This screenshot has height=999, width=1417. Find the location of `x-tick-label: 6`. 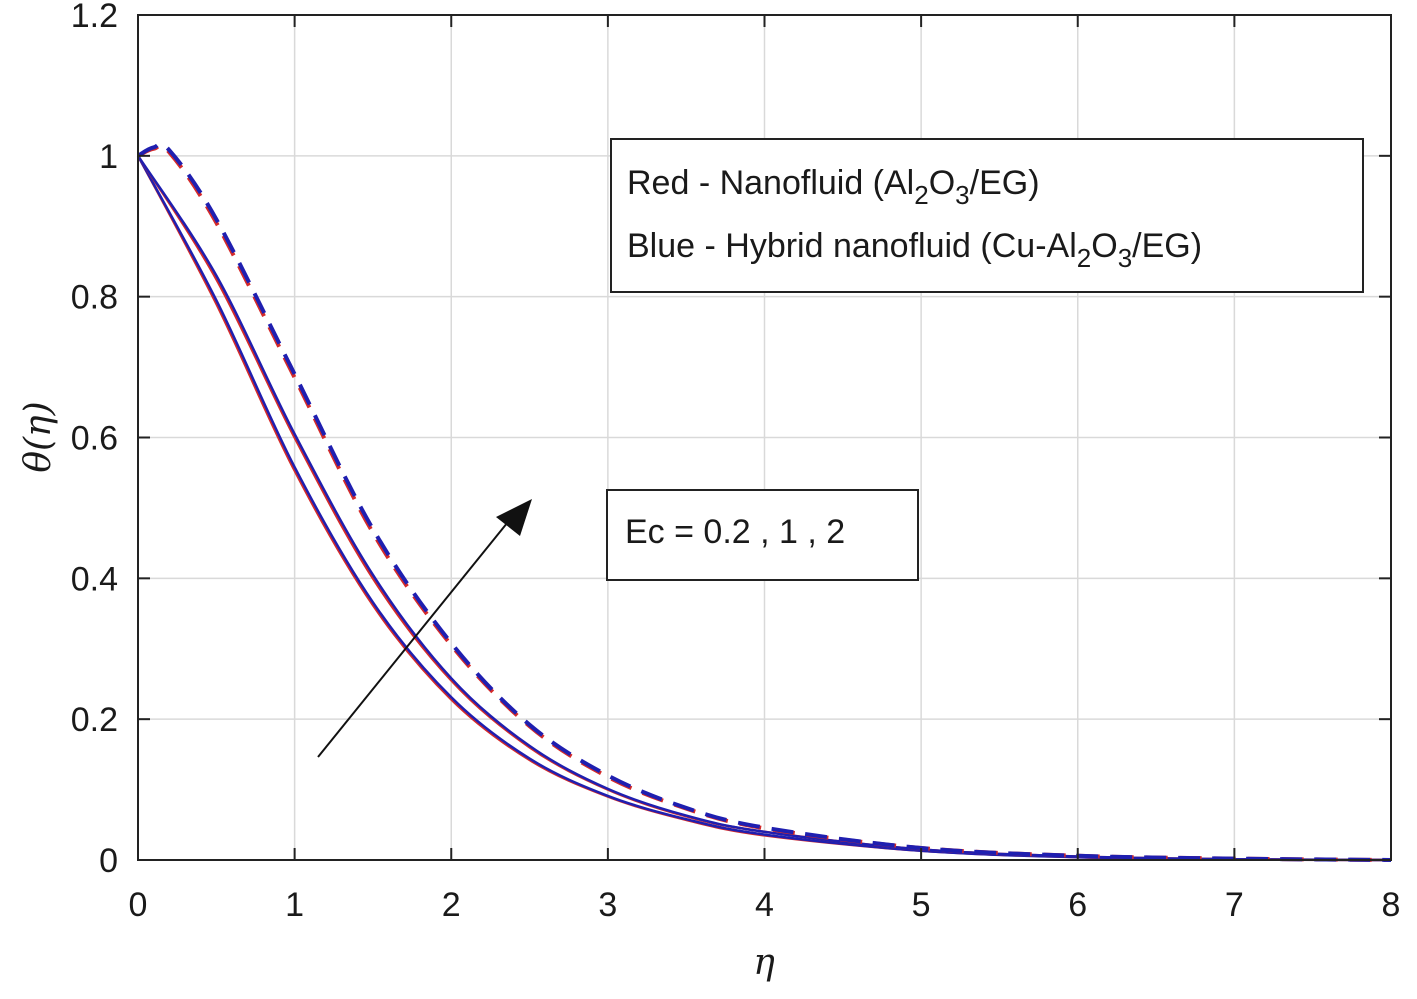

x-tick-label: 6 is located at coordinates (1077, 905).